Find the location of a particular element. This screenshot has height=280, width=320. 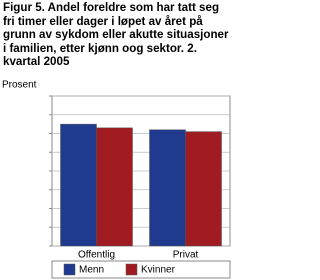

legend-label: Menn is located at coordinates (91, 270).